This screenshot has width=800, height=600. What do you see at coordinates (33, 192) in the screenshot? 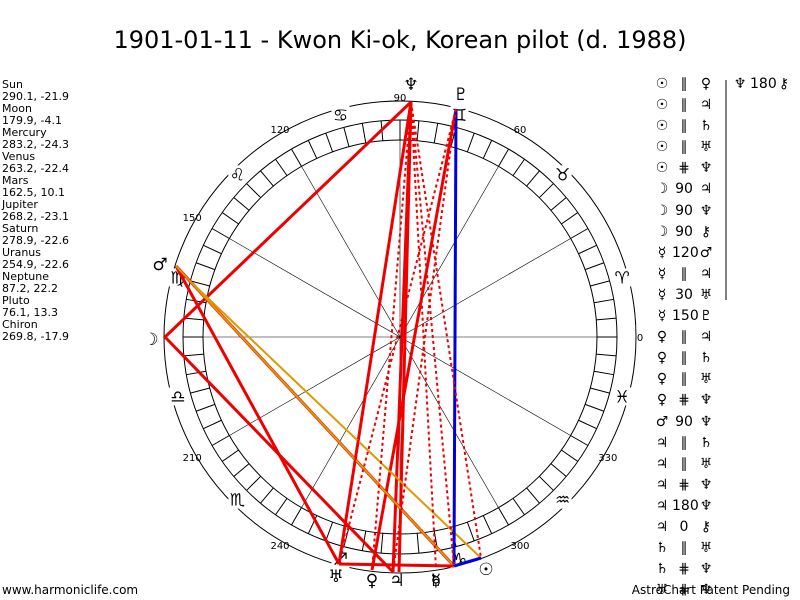
I see `planet-coords: 162.5, 10.1` at bounding box center [33, 192].